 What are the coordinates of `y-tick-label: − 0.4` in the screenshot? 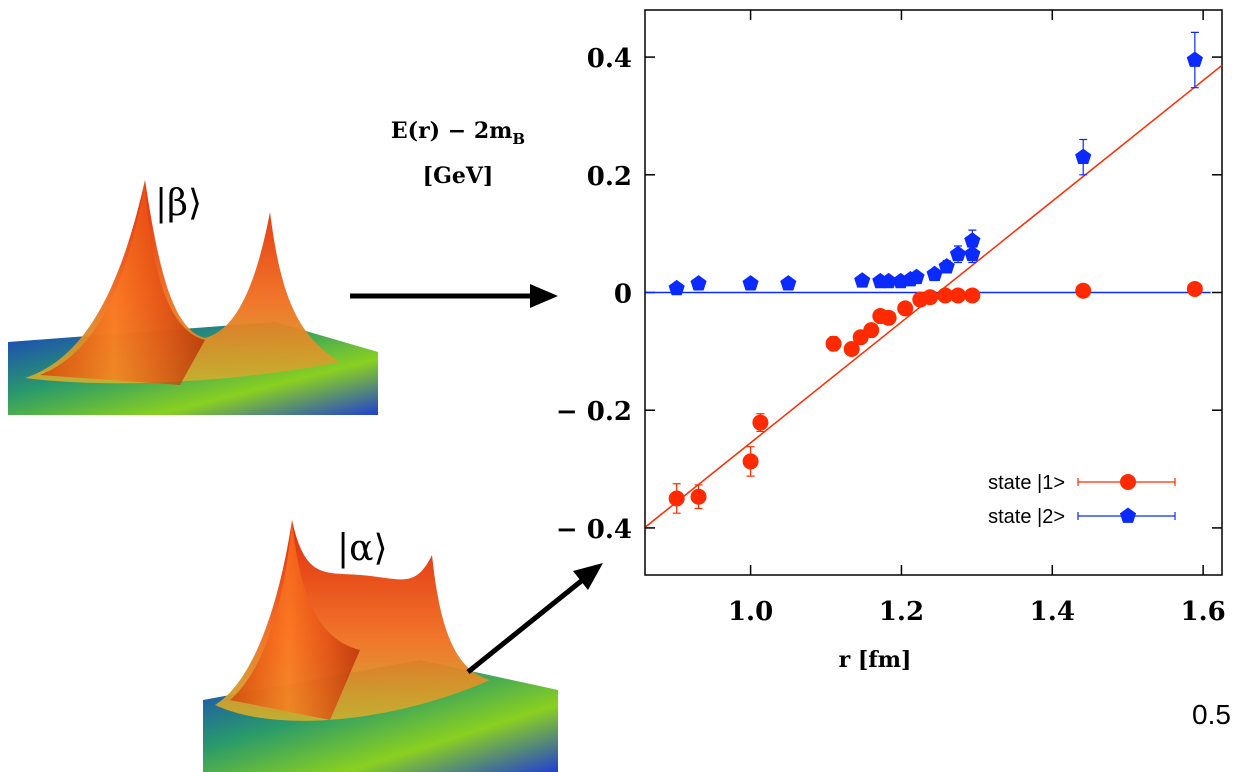 It's located at (594, 530).